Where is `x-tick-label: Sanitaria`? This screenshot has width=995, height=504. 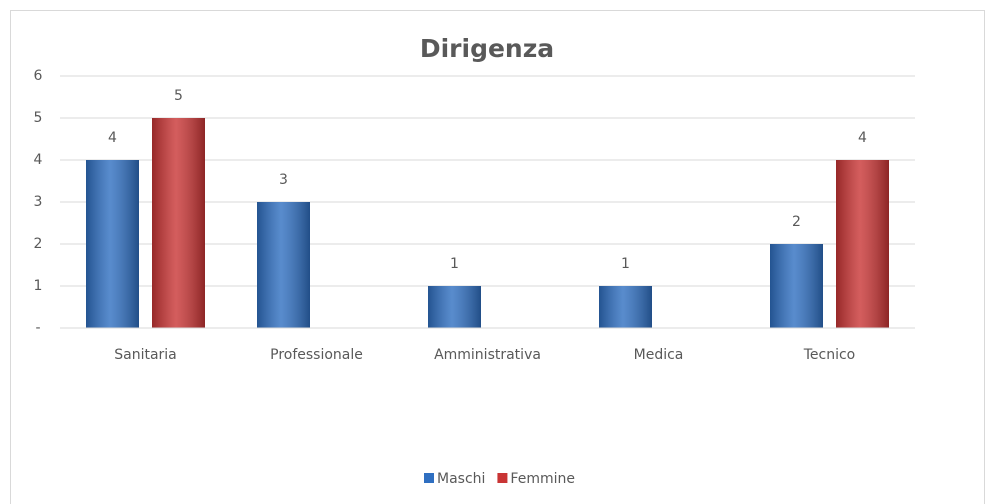 x-tick-label: Sanitaria is located at coordinates (145, 355).